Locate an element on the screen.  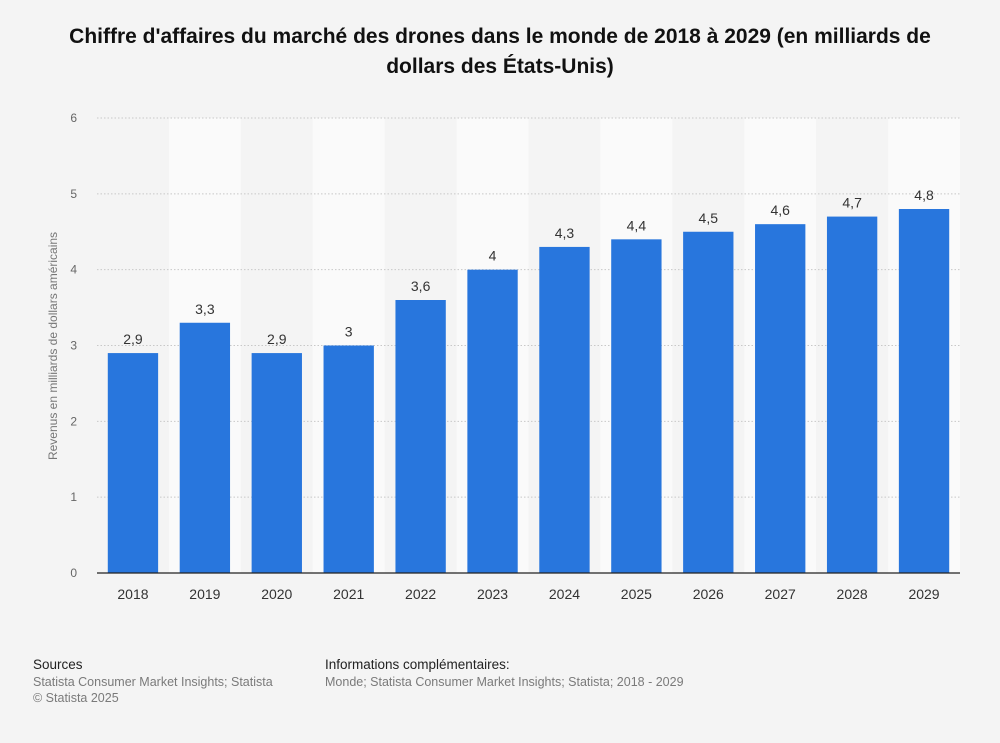
y-tick-label: 4 is located at coordinates (73, 270).